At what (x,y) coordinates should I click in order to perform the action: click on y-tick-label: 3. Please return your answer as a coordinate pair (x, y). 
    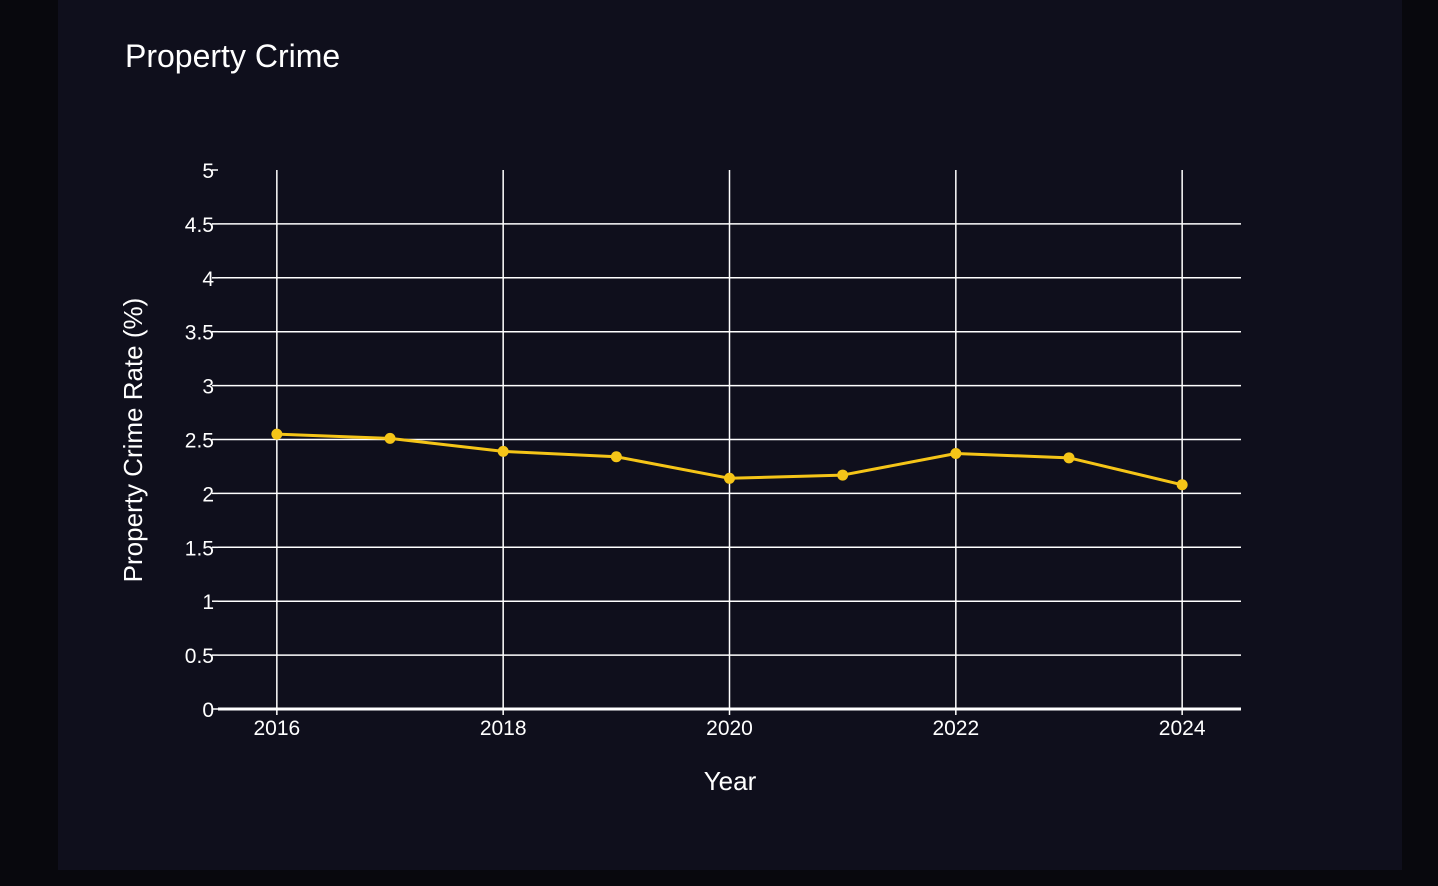
    Looking at the image, I should click on (208, 387).